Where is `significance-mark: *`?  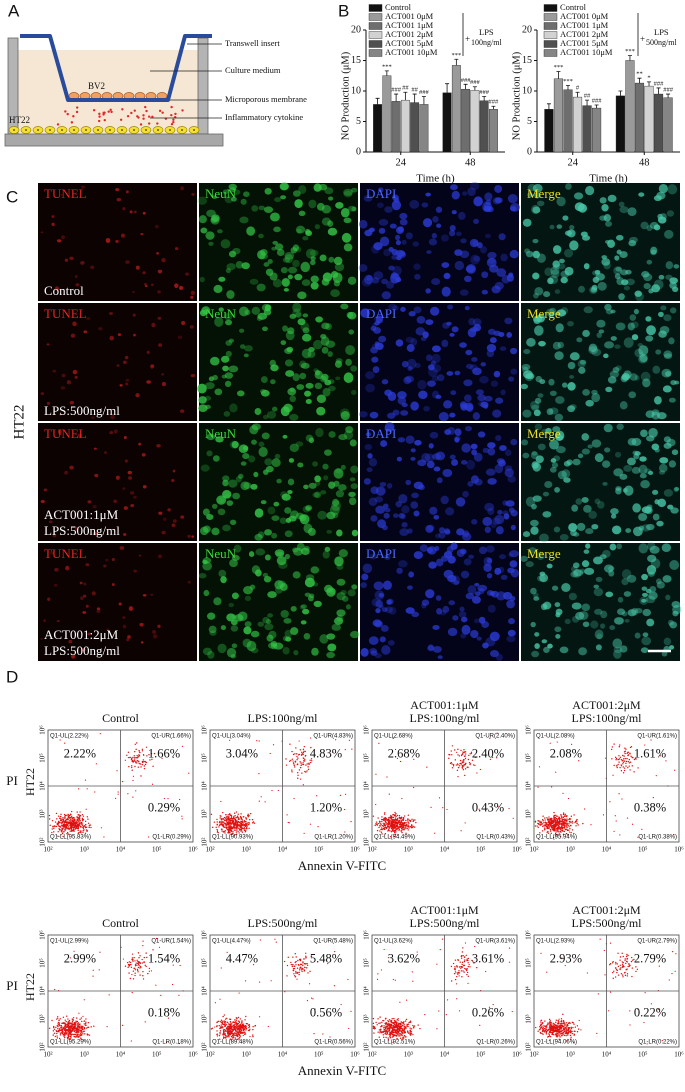
significance-mark: * is located at coordinates (648, 77).